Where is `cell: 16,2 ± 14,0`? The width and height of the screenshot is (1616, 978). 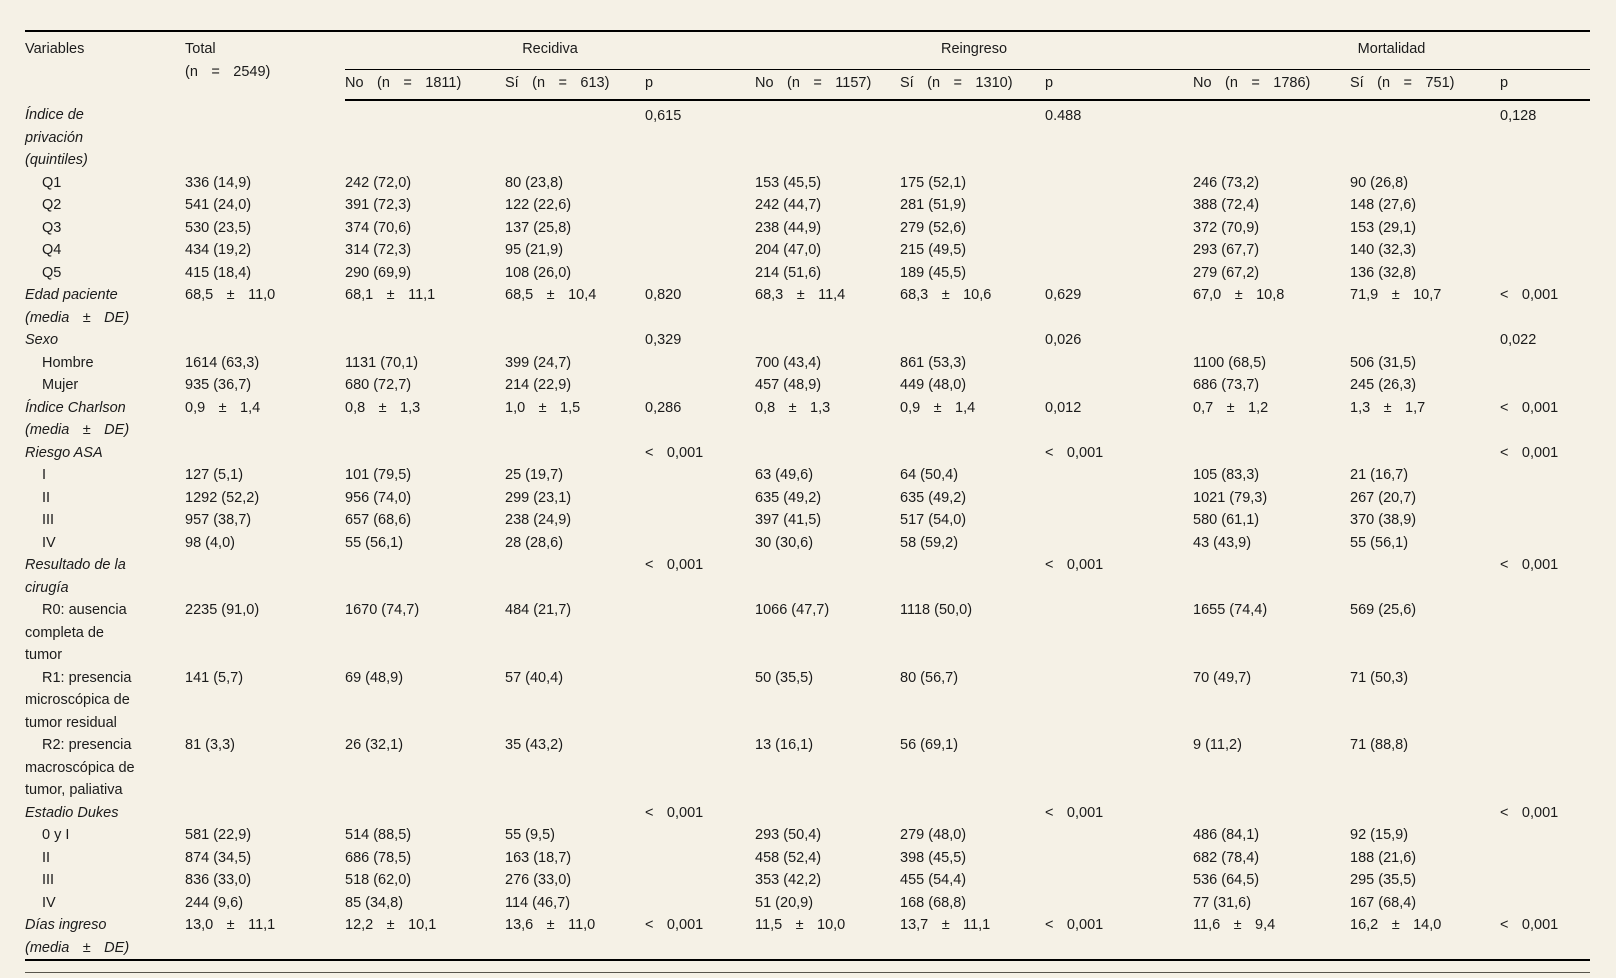 cell: 16,2 ± 14,0 is located at coordinates (1396, 925).